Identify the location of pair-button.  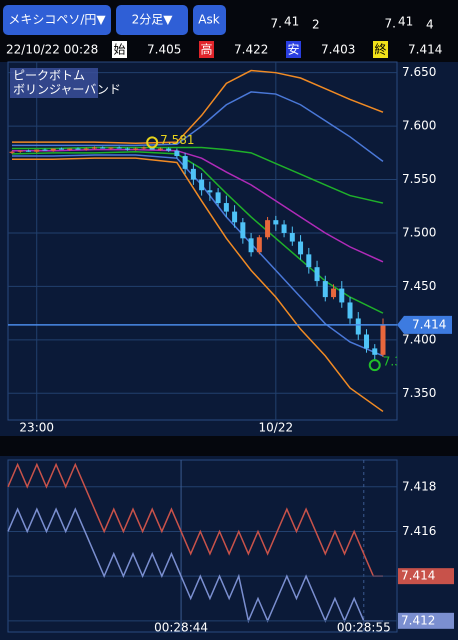
(57, 20).